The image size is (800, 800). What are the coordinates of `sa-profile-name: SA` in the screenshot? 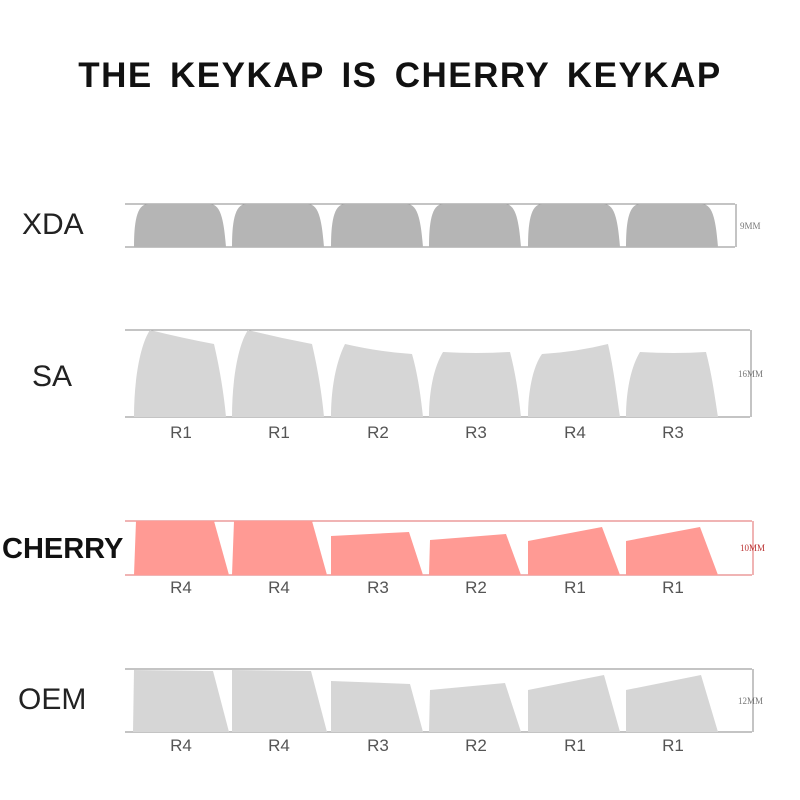 It's located at (52, 376).